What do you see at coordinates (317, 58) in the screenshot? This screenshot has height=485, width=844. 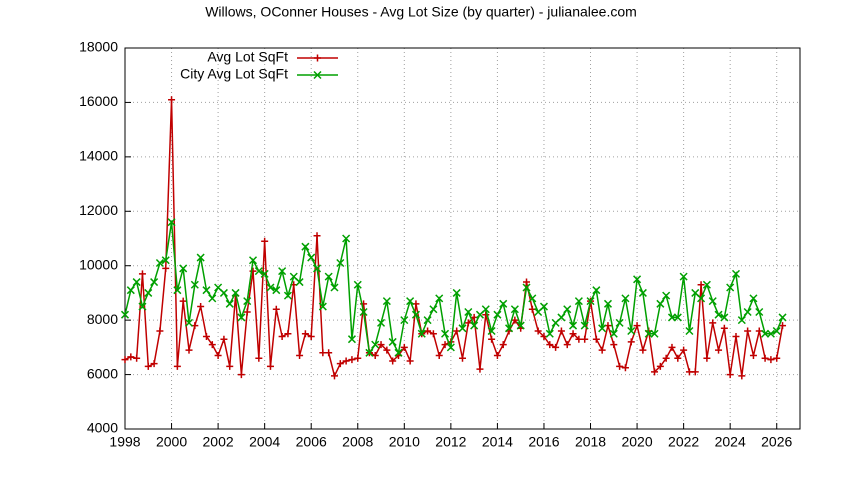 I see `legend-marker` at bounding box center [317, 58].